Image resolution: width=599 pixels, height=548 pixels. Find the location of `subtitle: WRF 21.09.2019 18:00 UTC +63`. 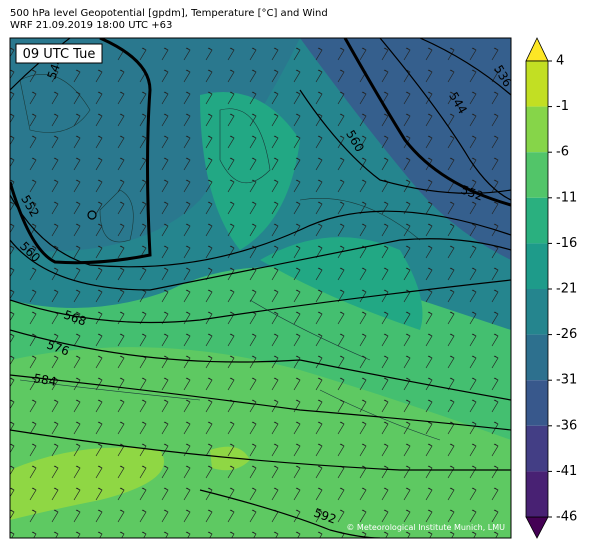

subtitle: WRF 21.09.2019 18:00 UTC +63 is located at coordinates (91, 25).